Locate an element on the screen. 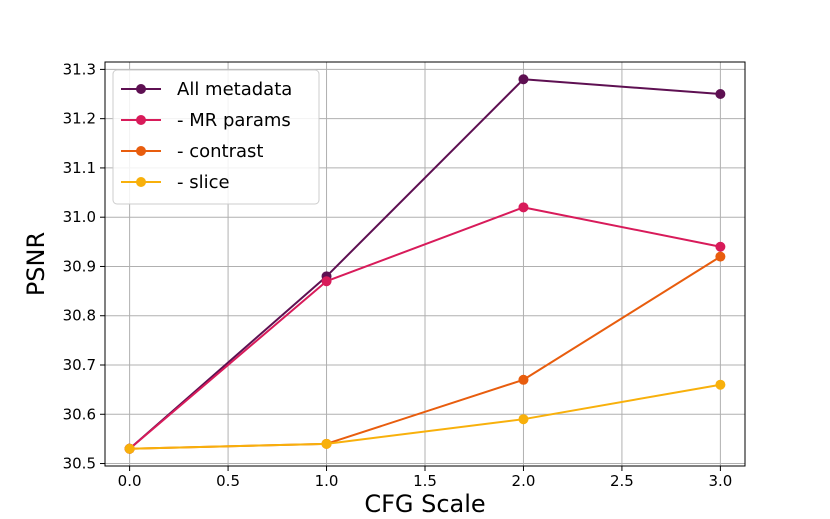  y-tick-label: 30.8 is located at coordinates (79, 316).